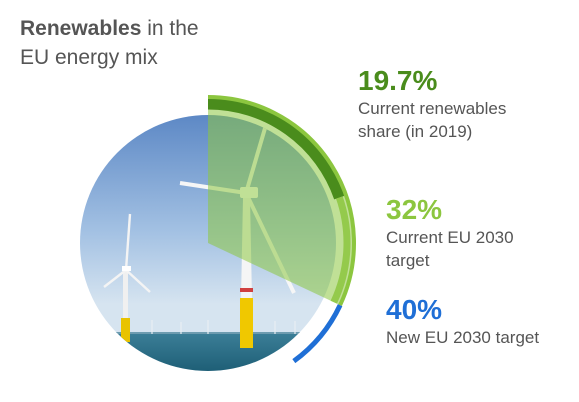  Describe the element at coordinates (276, 149) in the screenshot. I see `current-share-arc` at that location.